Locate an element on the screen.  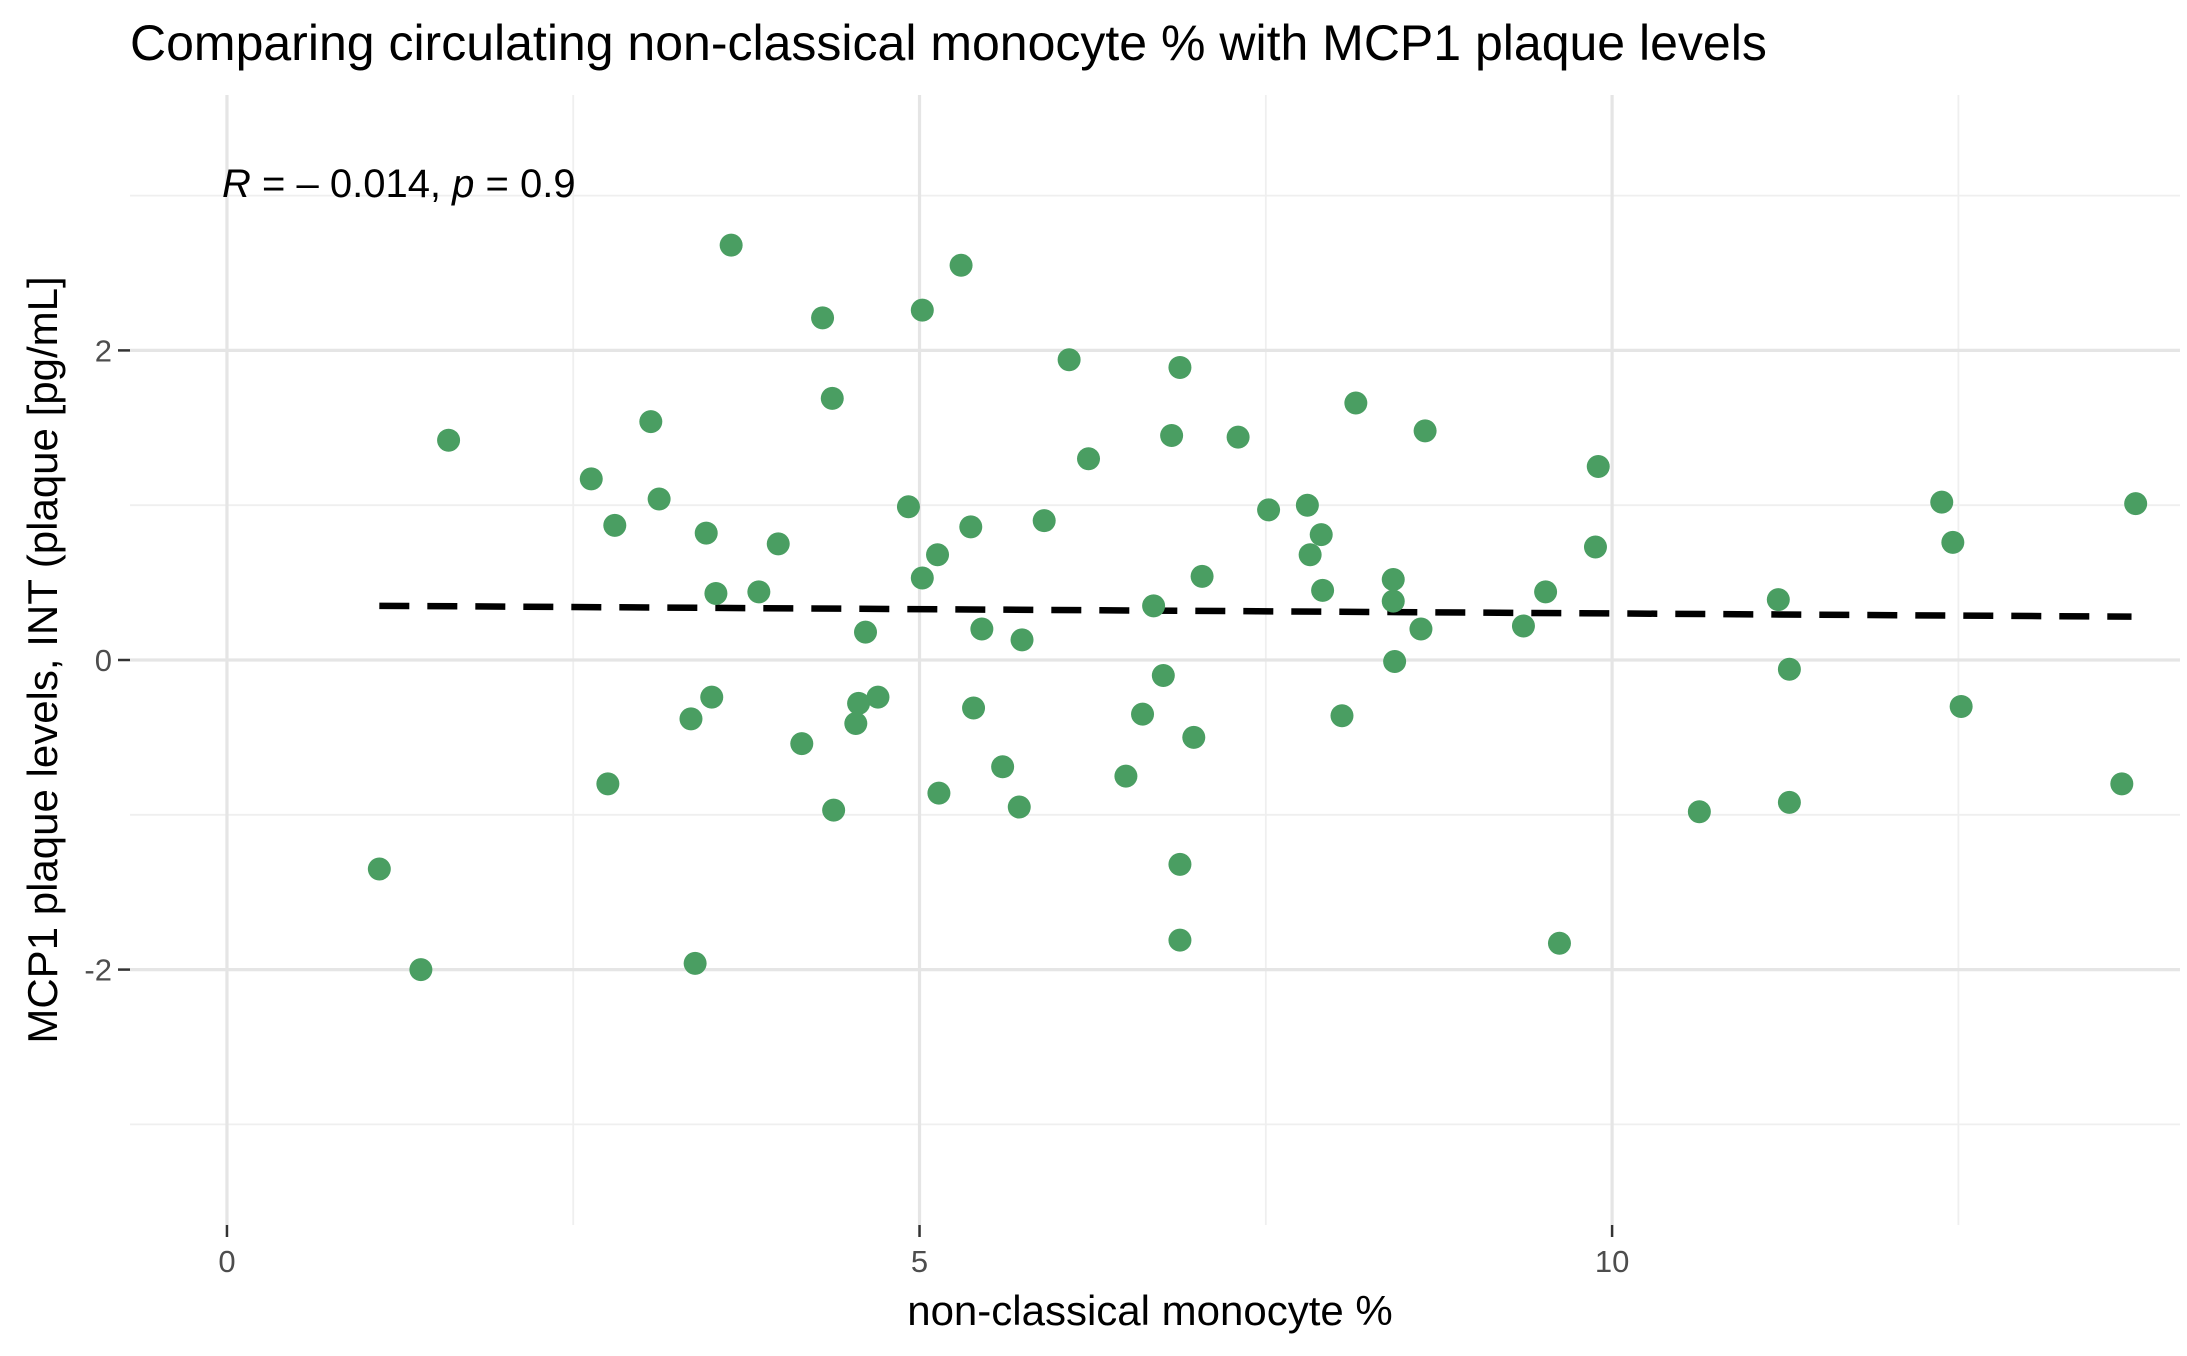
y-tick-label: -2 is located at coordinates (98, 970).